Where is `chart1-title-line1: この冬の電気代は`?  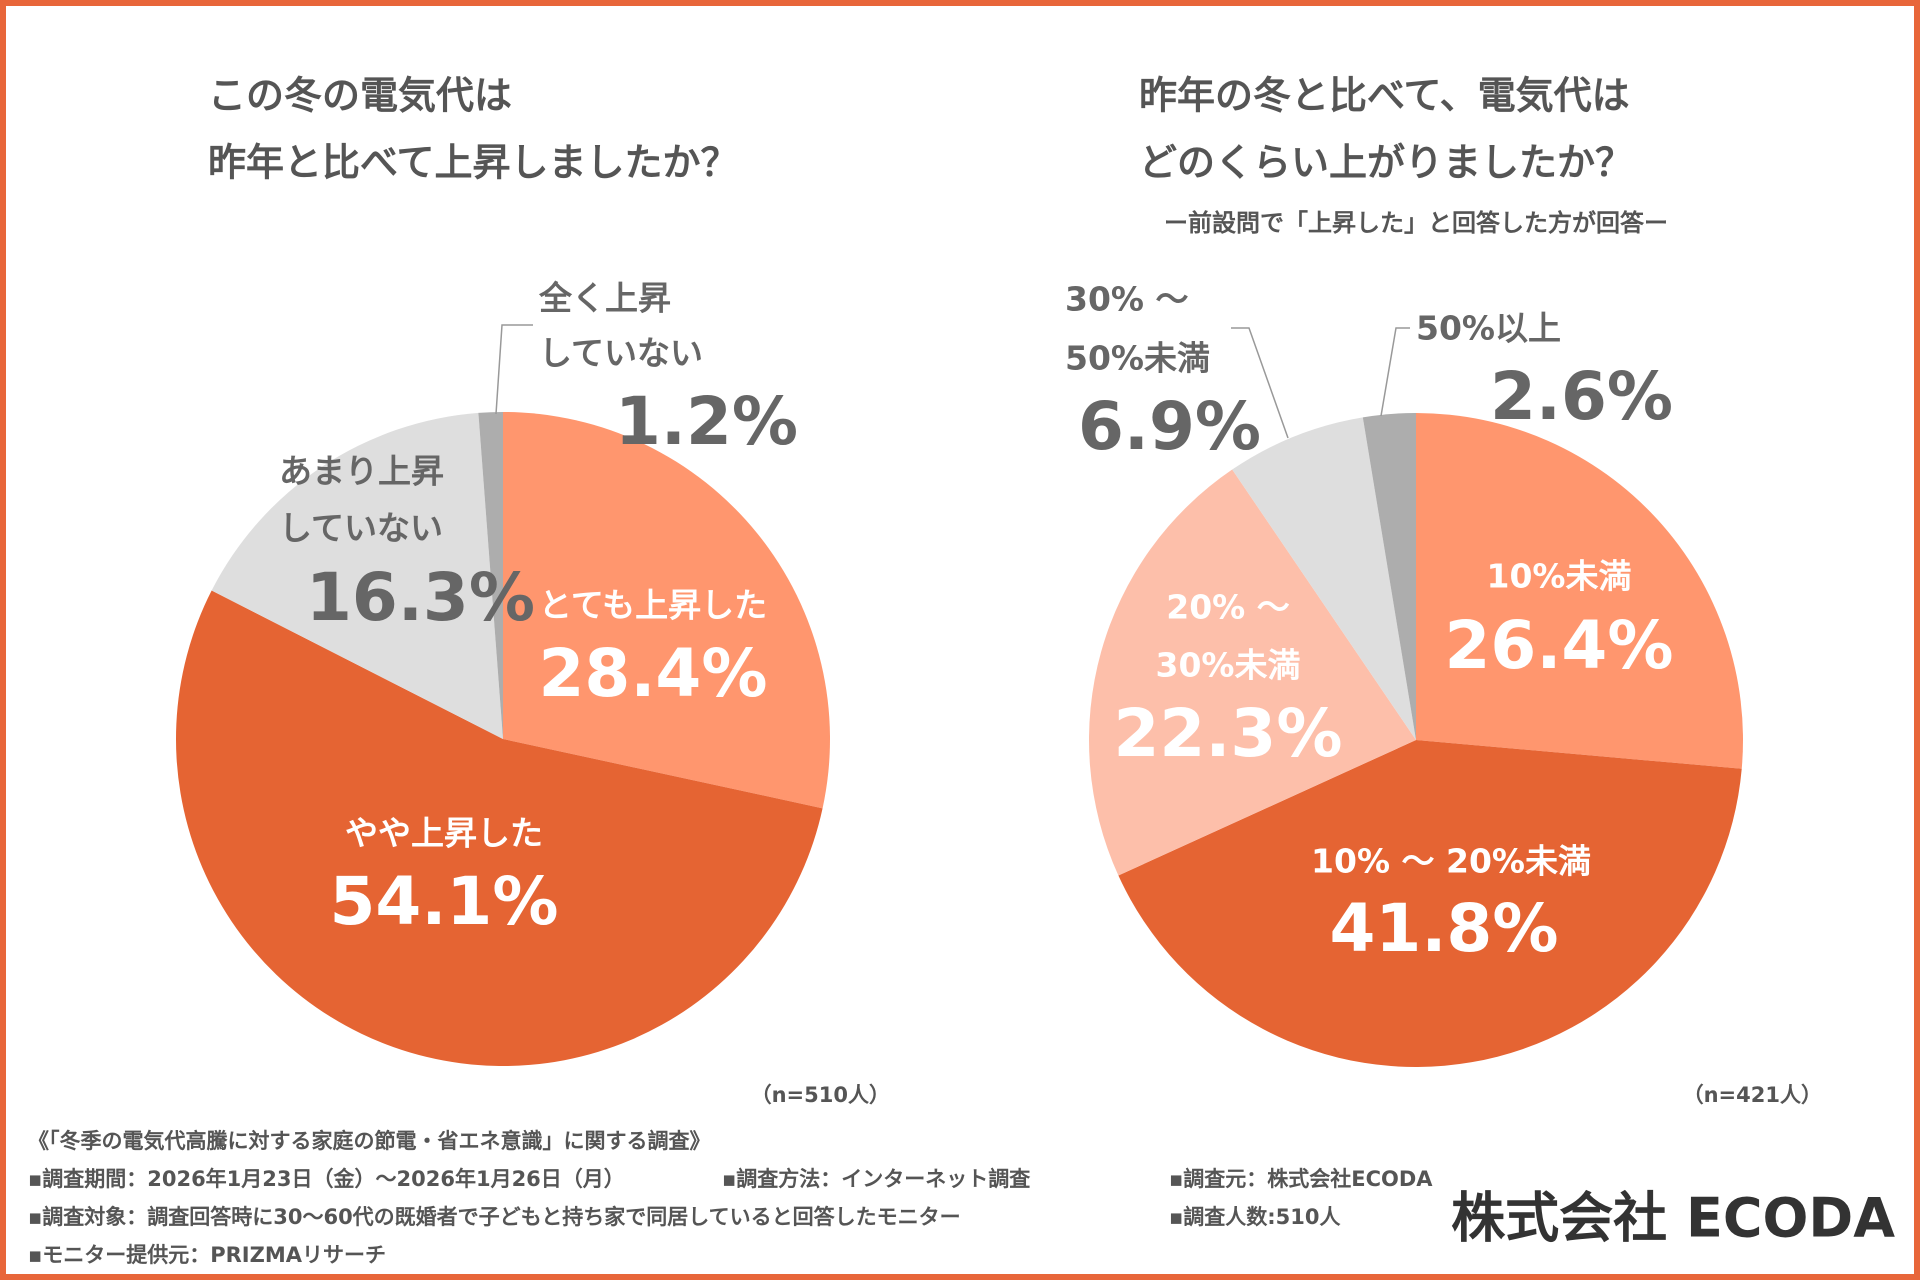
chart1-title-line1: この冬の電気代は is located at coordinates (360, 96).